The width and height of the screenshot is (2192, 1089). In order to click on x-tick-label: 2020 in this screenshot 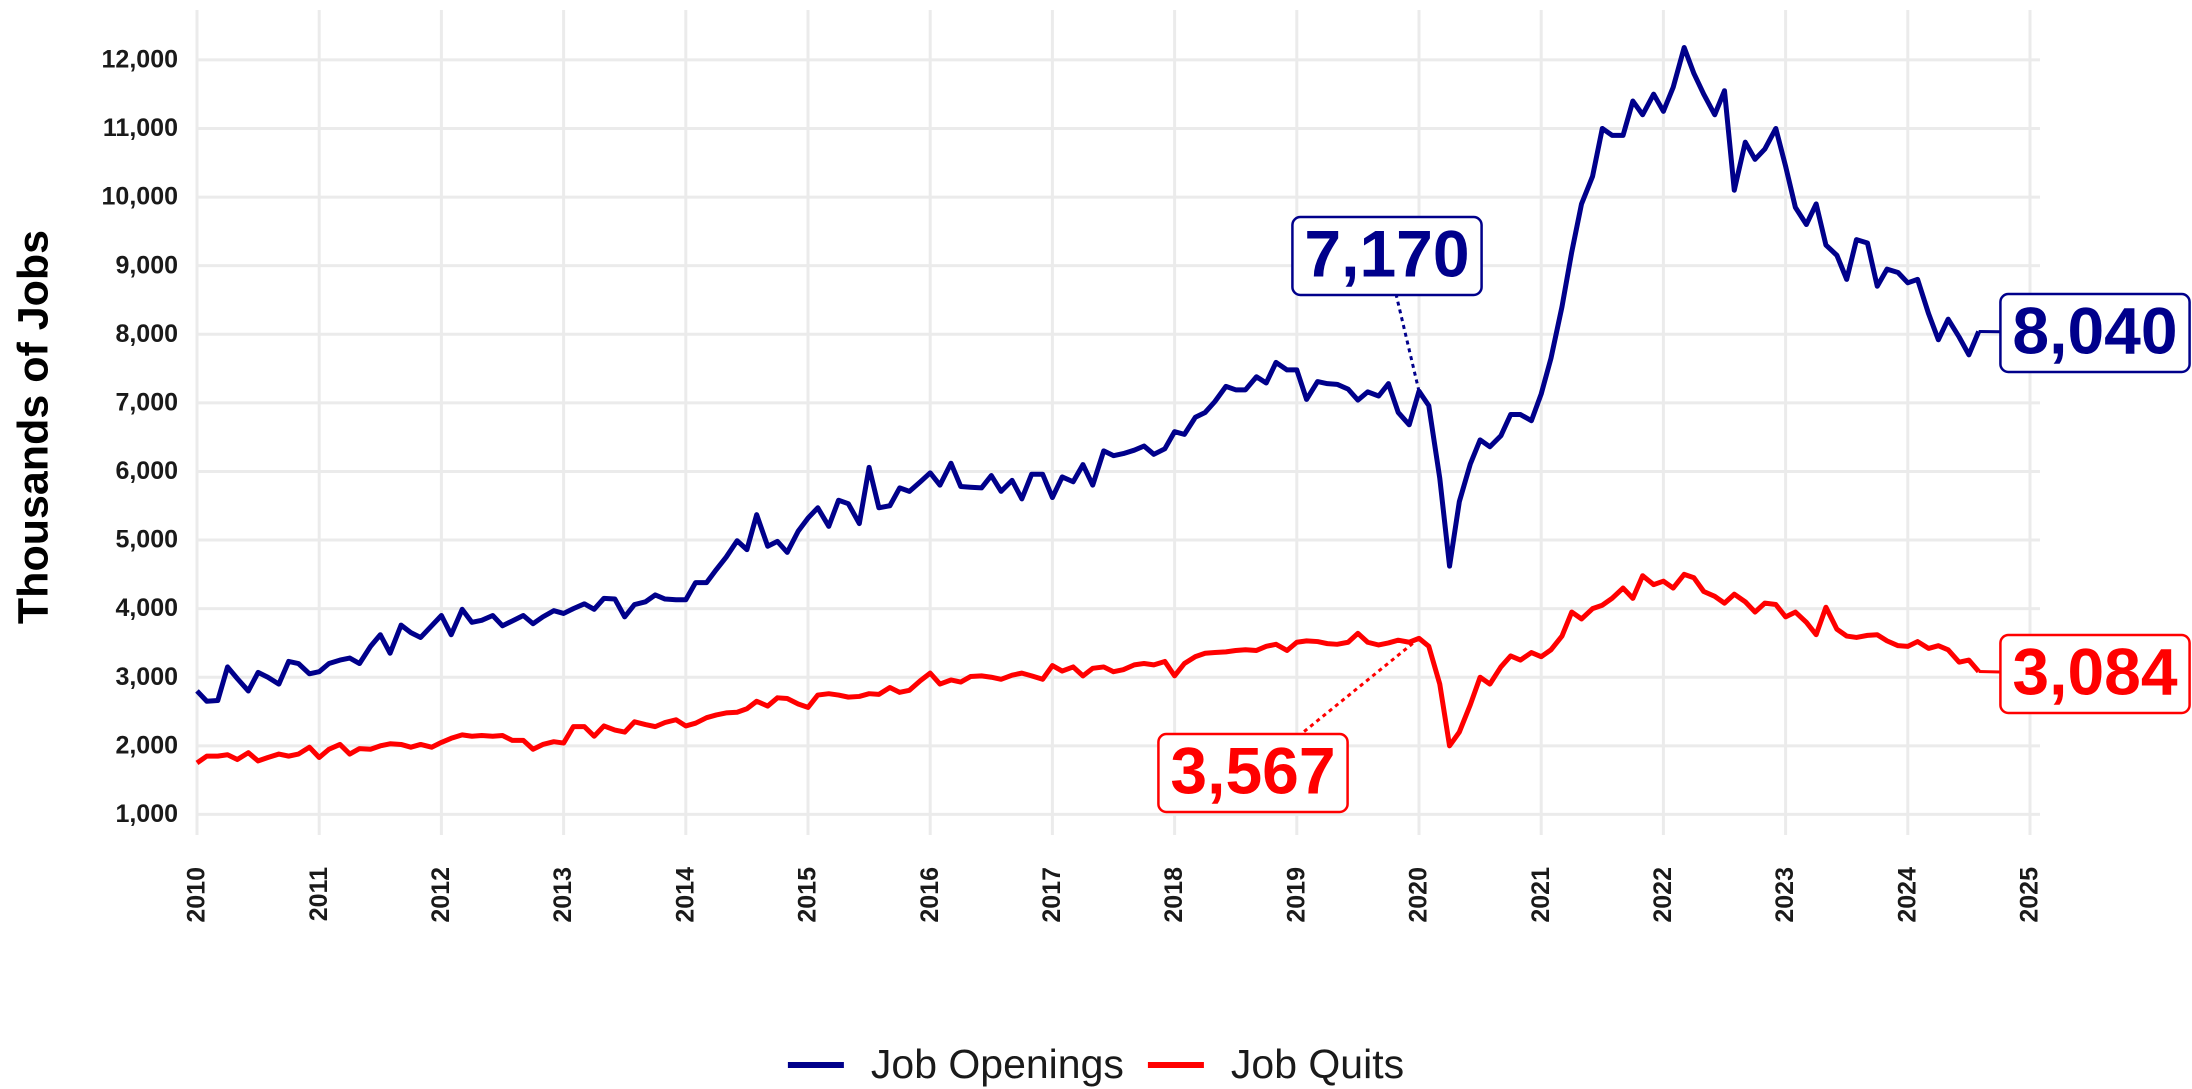, I will do `click(1419, 895)`.